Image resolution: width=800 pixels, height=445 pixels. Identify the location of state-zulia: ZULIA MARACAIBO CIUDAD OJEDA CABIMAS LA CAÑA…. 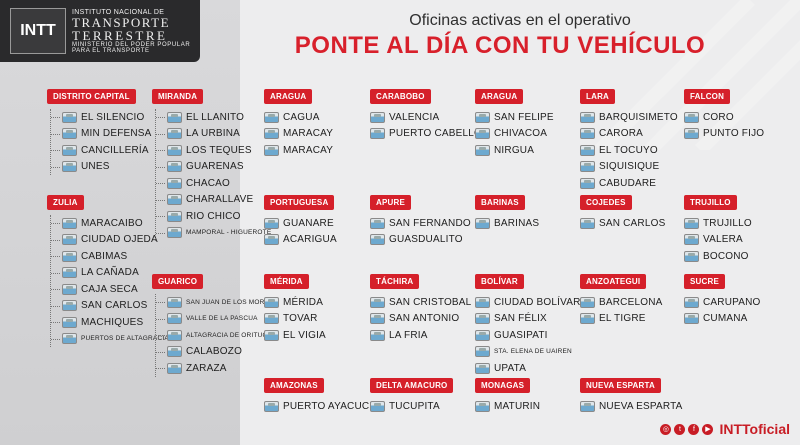
(108, 269).